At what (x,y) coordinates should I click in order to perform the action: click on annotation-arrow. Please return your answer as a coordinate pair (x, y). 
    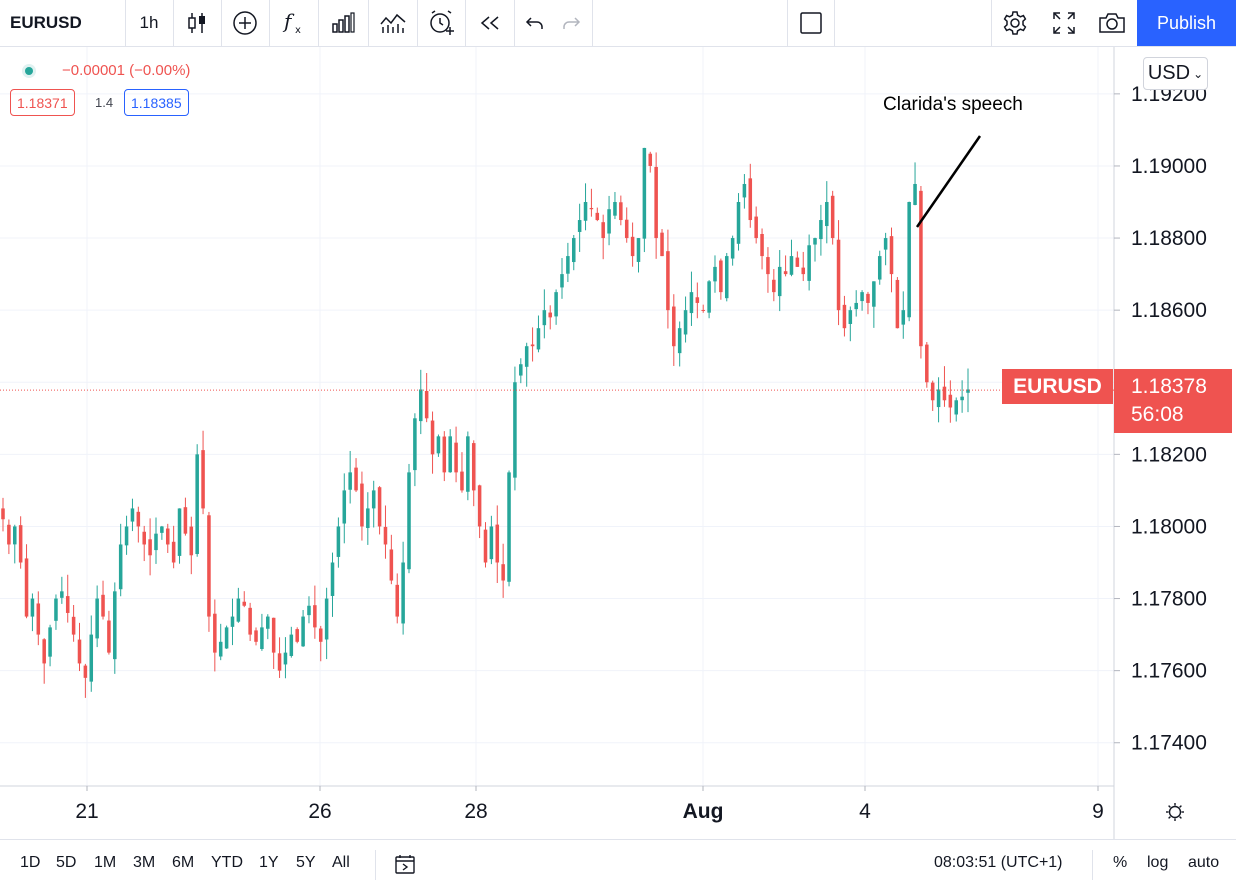
    Looking at the image, I should click on (948, 181).